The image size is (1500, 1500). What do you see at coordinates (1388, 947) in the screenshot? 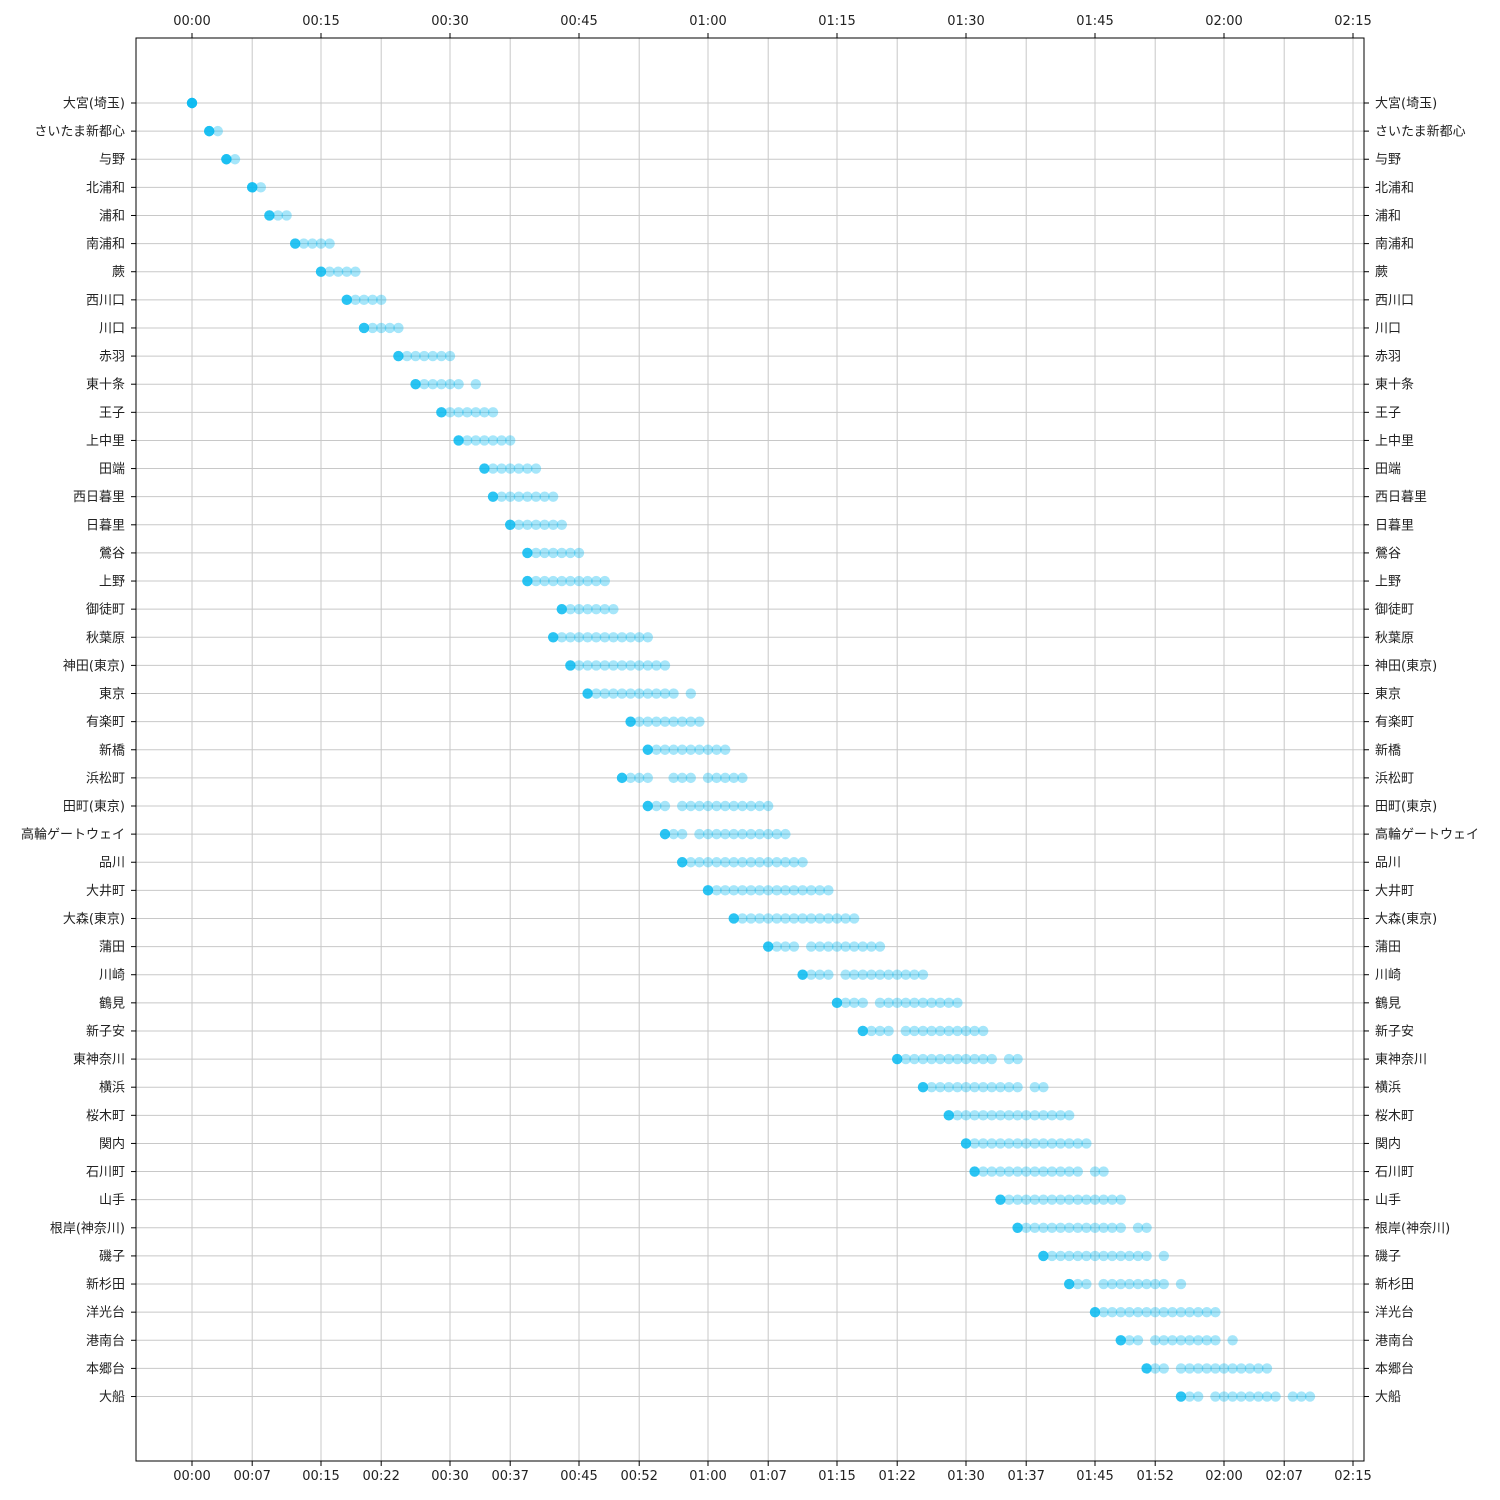
I see `station-label-right: 蒲田` at bounding box center [1388, 947].